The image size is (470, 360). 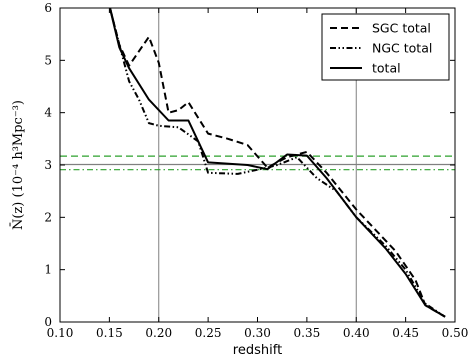 I want to click on legend-entry: NGC total, so click(x=402, y=48).